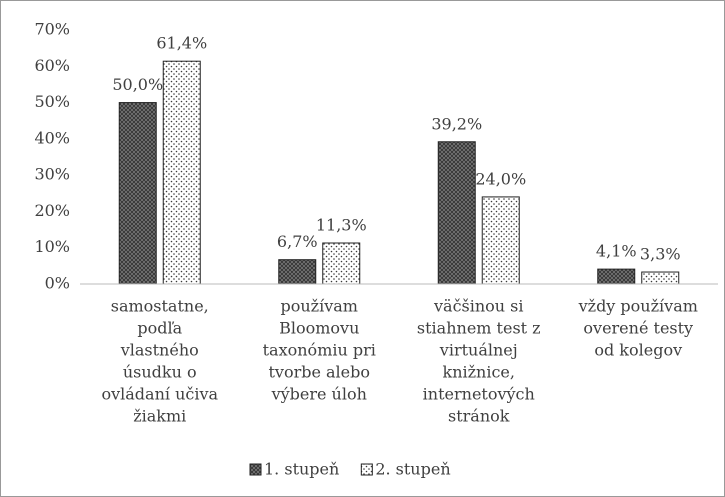 The height and width of the screenshot is (497, 725). Describe the element at coordinates (52, 101) in the screenshot. I see `y-tick-label: 50%` at that location.